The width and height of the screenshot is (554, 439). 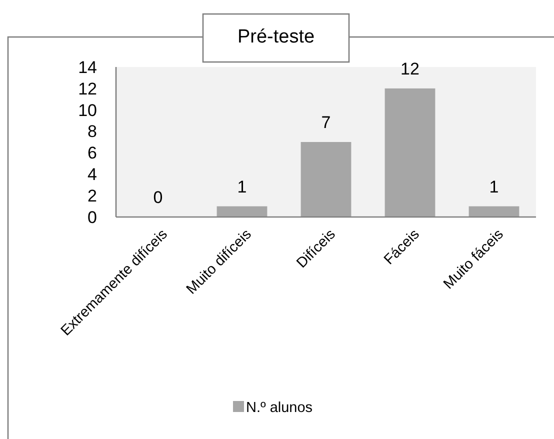 What do you see at coordinates (87, 88) in the screenshot?
I see `y-tick-label: 12` at bounding box center [87, 88].